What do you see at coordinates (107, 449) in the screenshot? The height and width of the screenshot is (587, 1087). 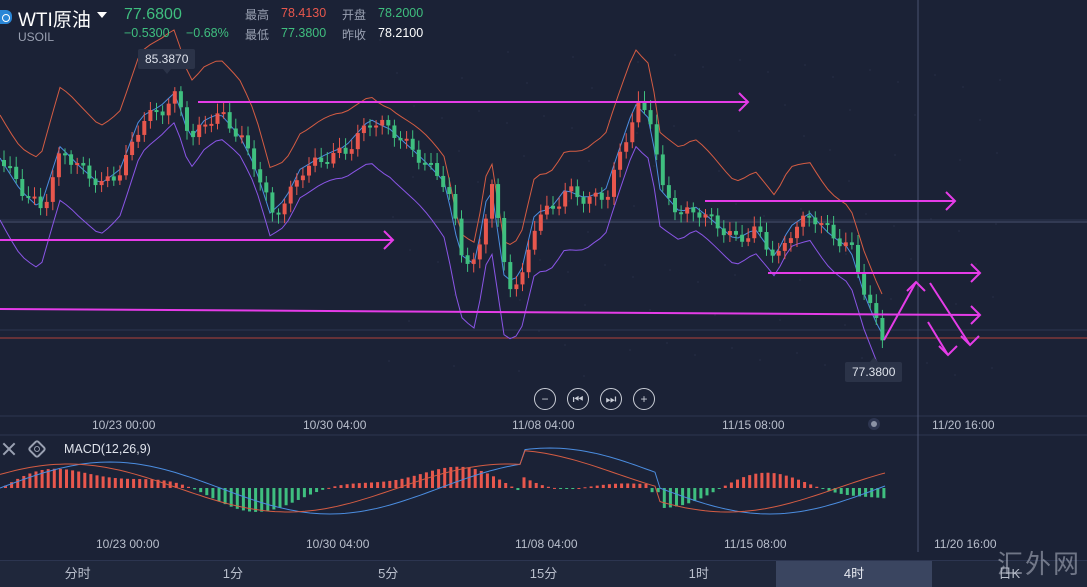 I see `macd-indicator-label: MACD(12,26,9)` at bounding box center [107, 449].